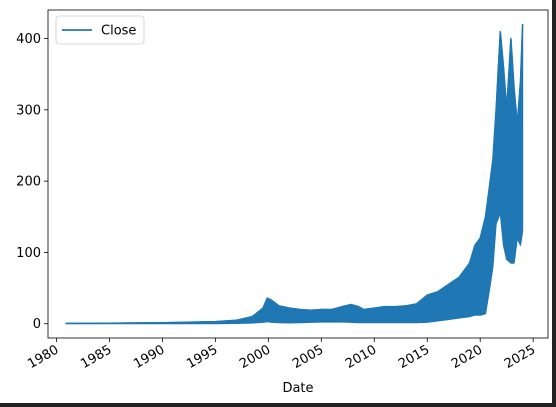 This screenshot has width=556, height=407. What do you see at coordinates (202, 357) in the screenshot?
I see `x-tick-label: 1995` at bounding box center [202, 357].